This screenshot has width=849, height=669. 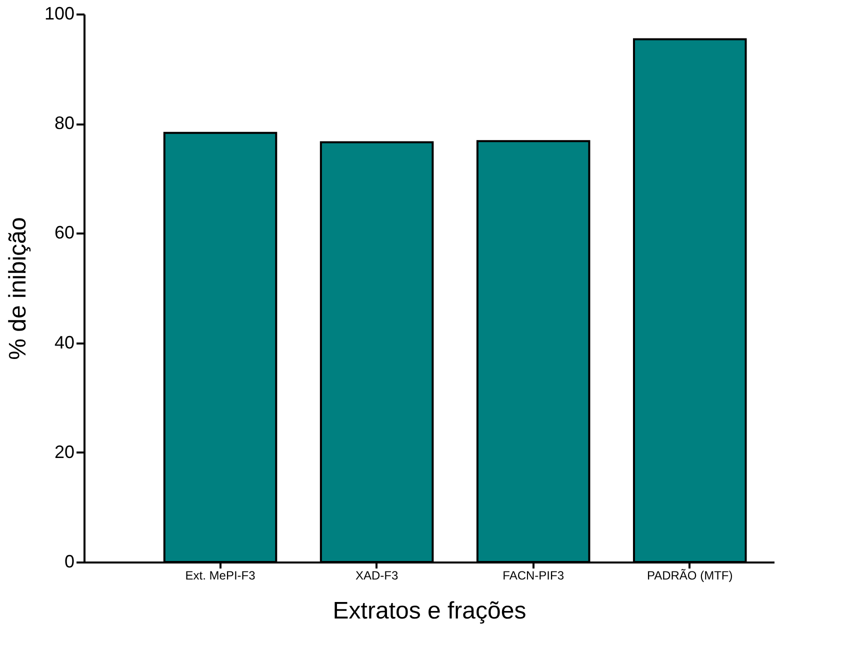 I want to click on y-axis-title: % de inibição, so click(x=18, y=288).